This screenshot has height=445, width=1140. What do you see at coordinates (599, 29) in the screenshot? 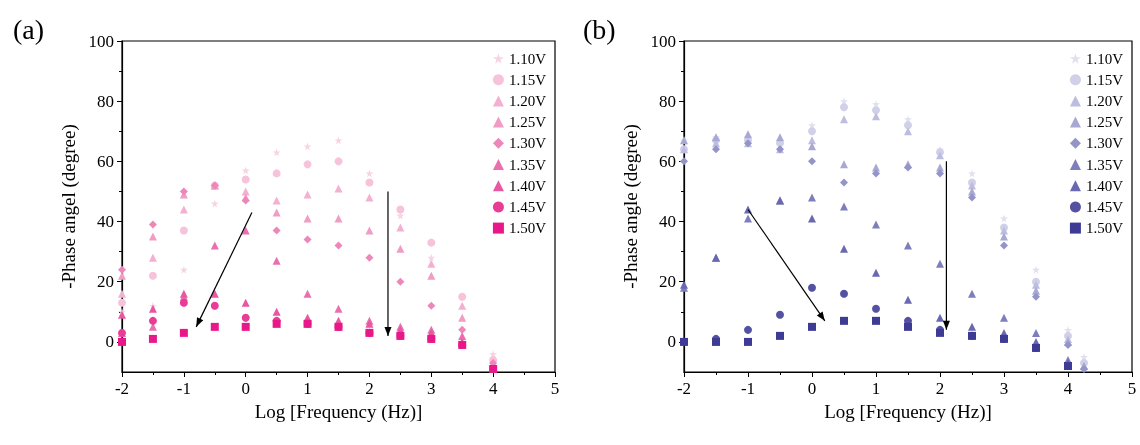
I see `chart-title: (b)` at bounding box center [599, 29].